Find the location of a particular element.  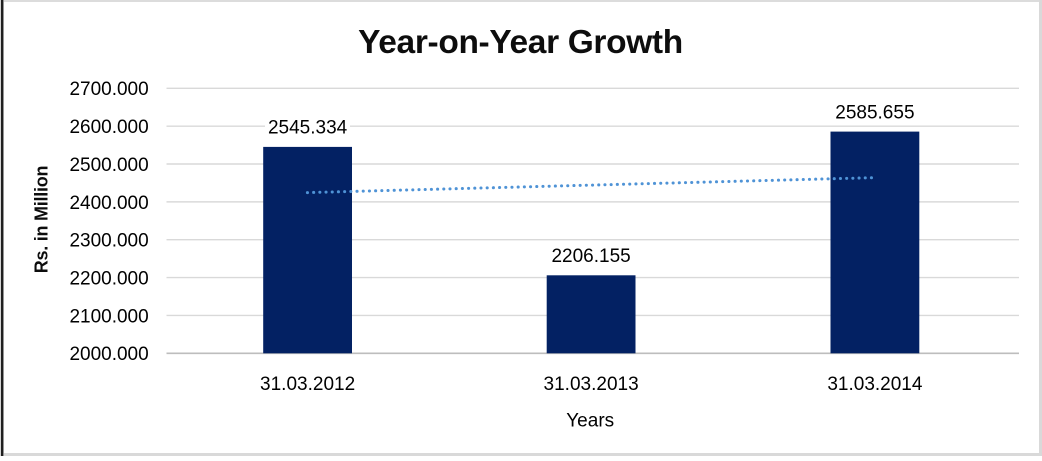

svg-text: 2300.000 is located at coordinates (108, 241).